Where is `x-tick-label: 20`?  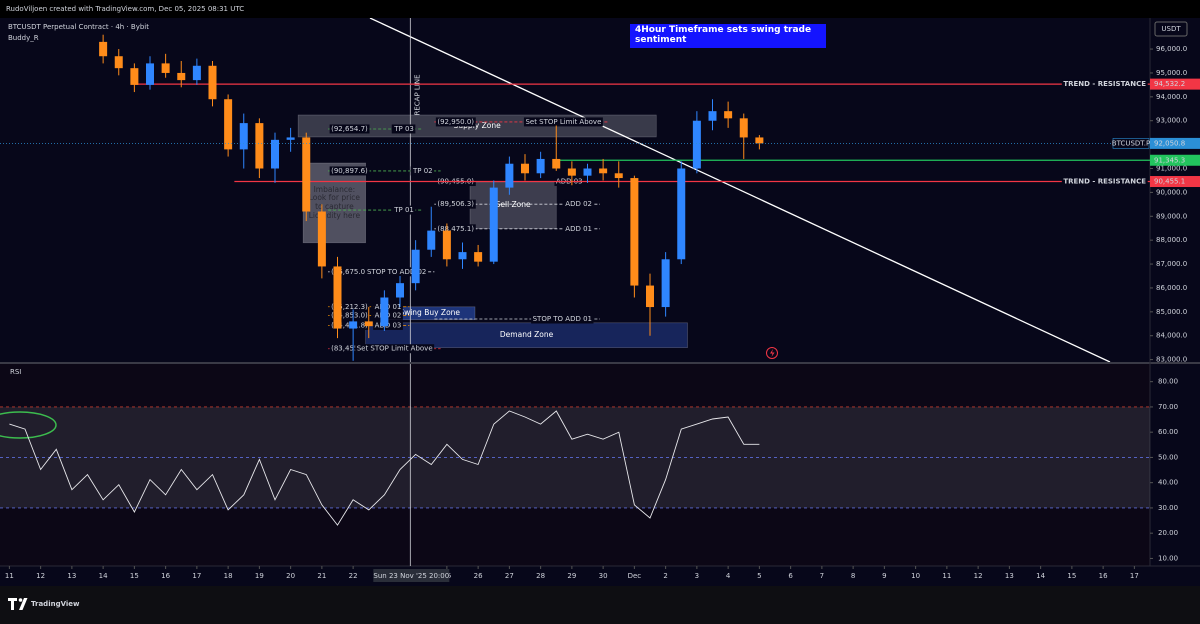 x-tick-label: 20 is located at coordinates (290, 576).